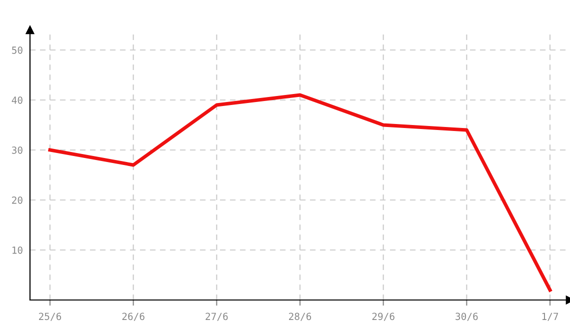 The image size is (570, 330). What do you see at coordinates (17, 250) in the screenshot?
I see `y-tick-label: 10` at bounding box center [17, 250].